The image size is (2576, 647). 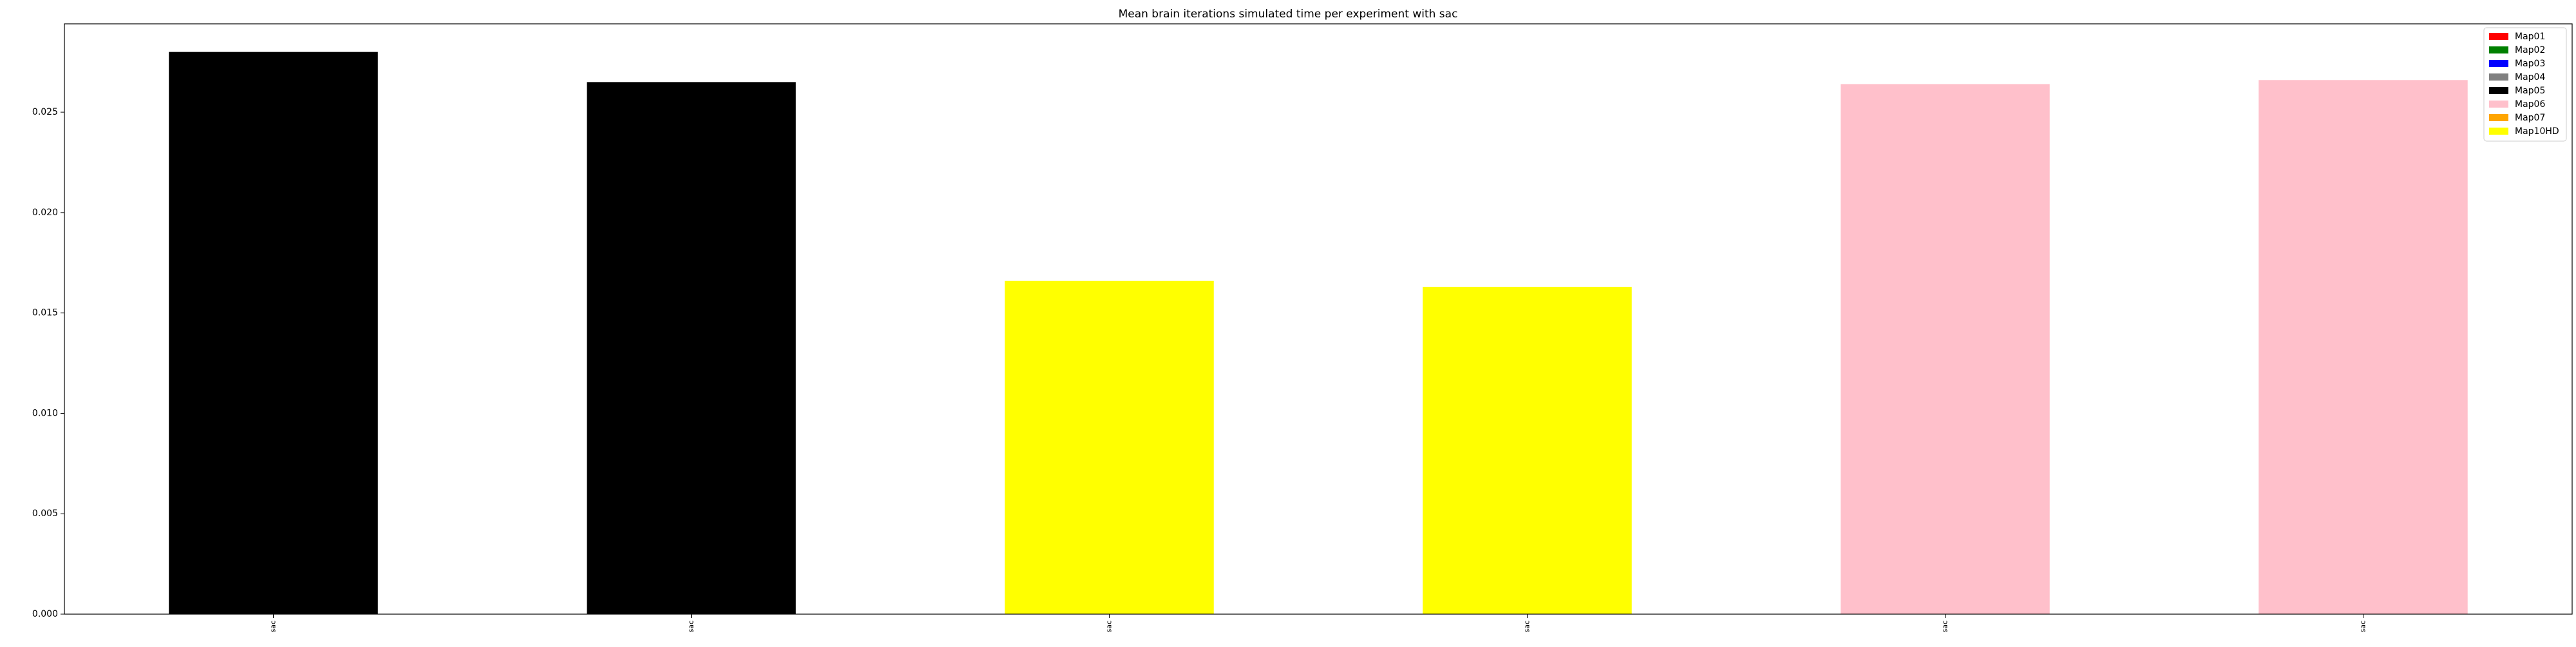 What do you see at coordinates (45, 112) in the screenshot?
I see `y-tick-label: 0.025` at bounding box center [45, 112].